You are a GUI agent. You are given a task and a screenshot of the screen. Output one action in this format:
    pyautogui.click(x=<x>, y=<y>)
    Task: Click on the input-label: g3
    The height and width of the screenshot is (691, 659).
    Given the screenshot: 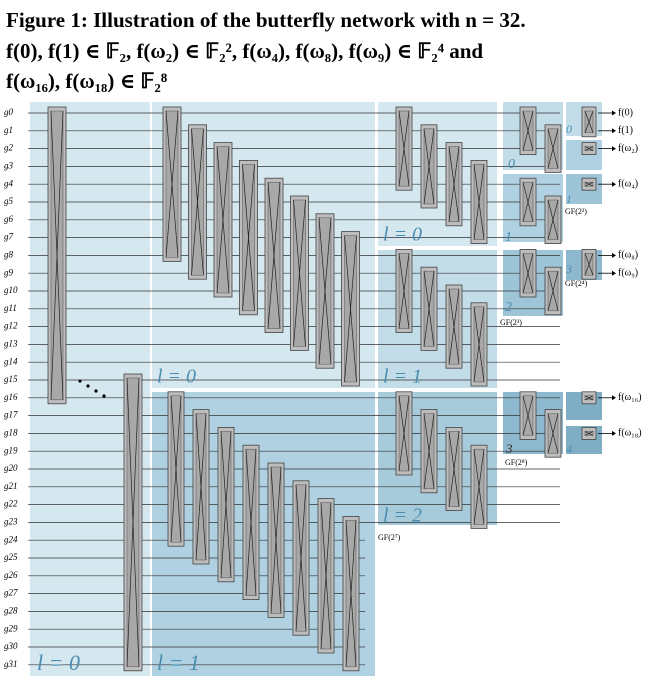 What is the action you would take?
    pyautogui.click(x=9, y=165)
    